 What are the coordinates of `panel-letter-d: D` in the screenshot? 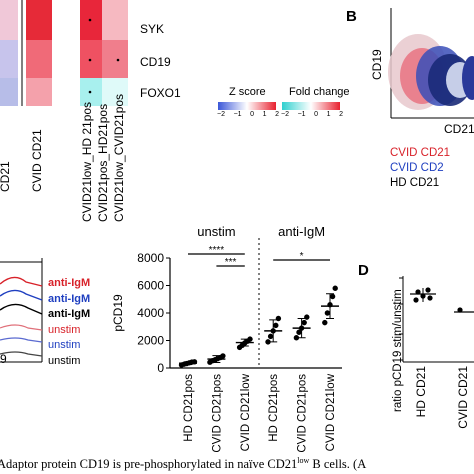 It's located at (363, 270).